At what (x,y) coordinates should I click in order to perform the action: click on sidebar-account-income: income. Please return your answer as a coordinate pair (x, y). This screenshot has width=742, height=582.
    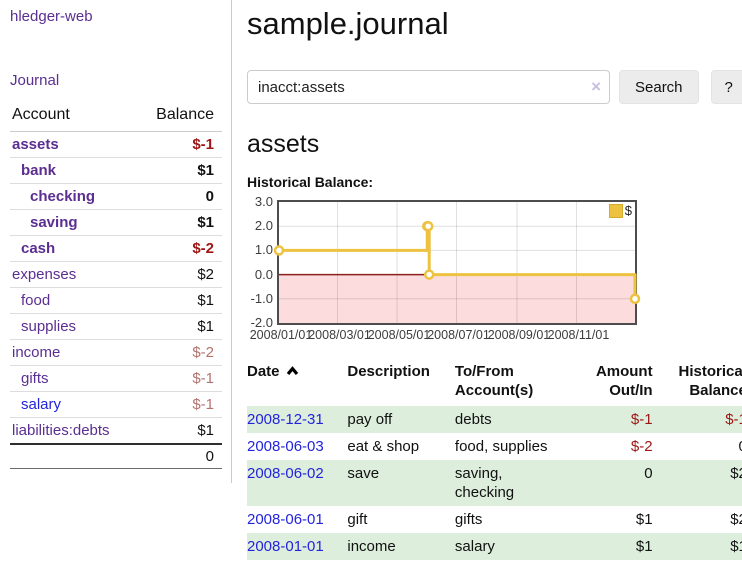
    Looking at the image, I should click on (36, 352).